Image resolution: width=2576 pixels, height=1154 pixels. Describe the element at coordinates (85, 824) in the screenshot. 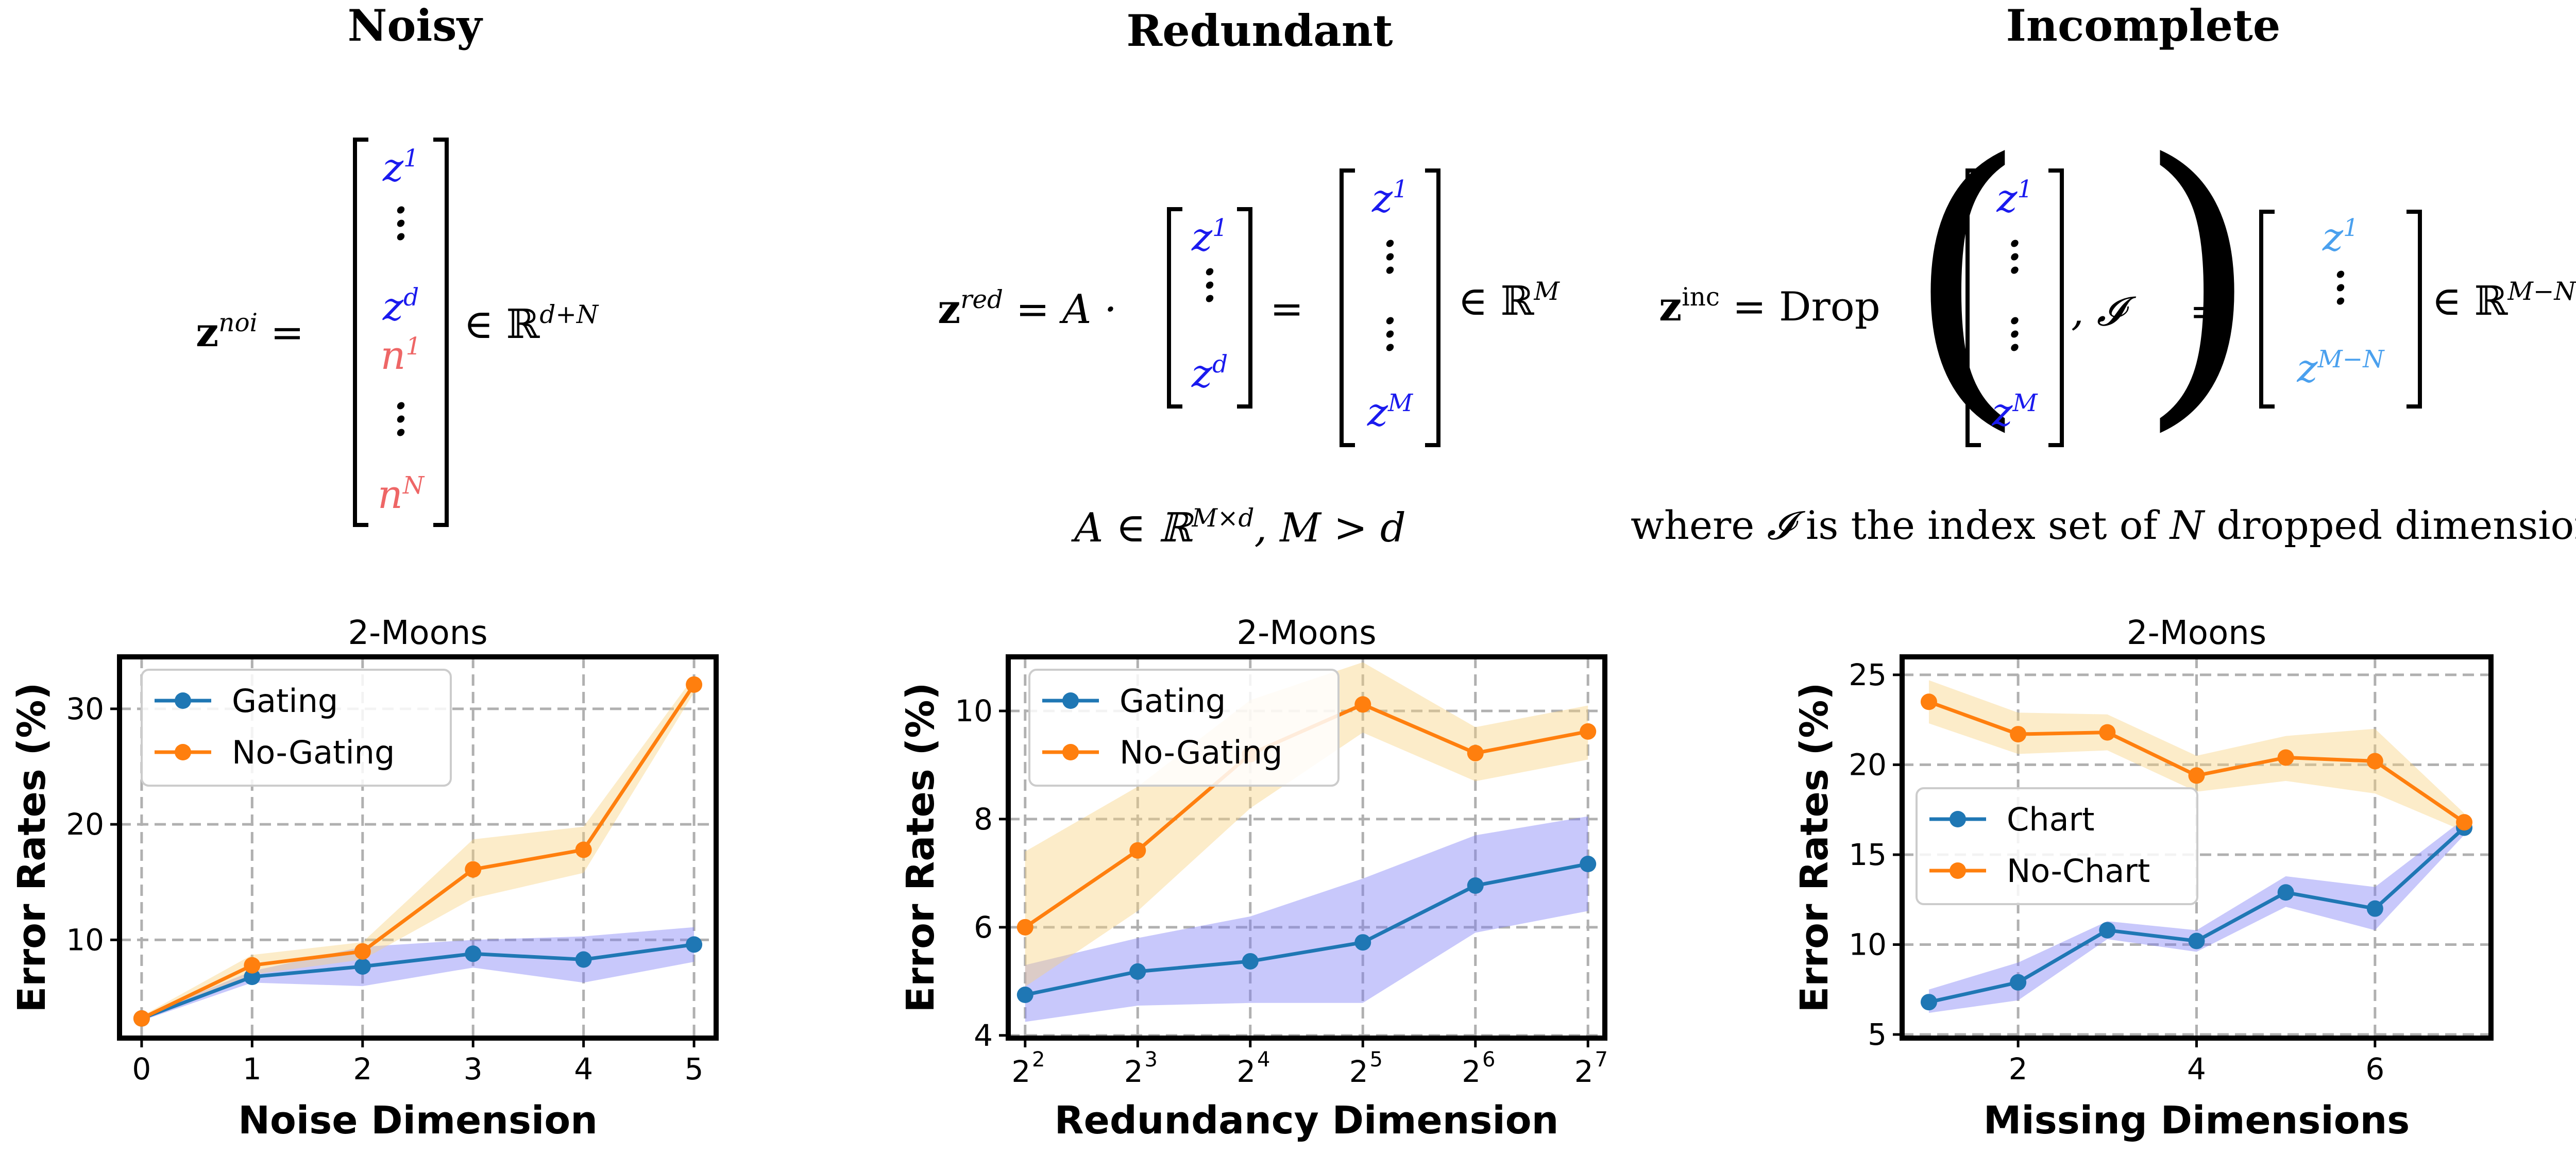

I see `y-tick-label: 20` at that location.